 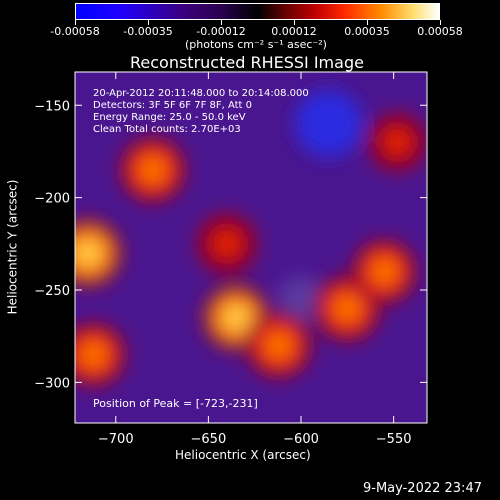 What do you see at coordinates (75, 31) in the screenshot?
I see `colorbar-tick-label: -0.00058` at bounding box center [75, 31].